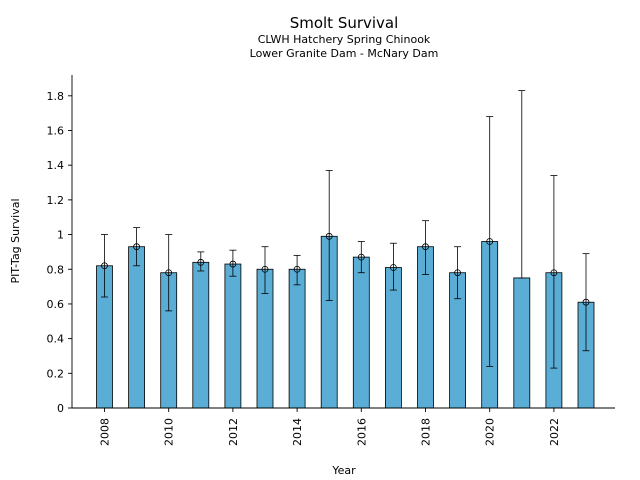  Describe the element at coordinates (56, 339) in the screenshot. I see `y-tick-label-2: 0.4` at that location.